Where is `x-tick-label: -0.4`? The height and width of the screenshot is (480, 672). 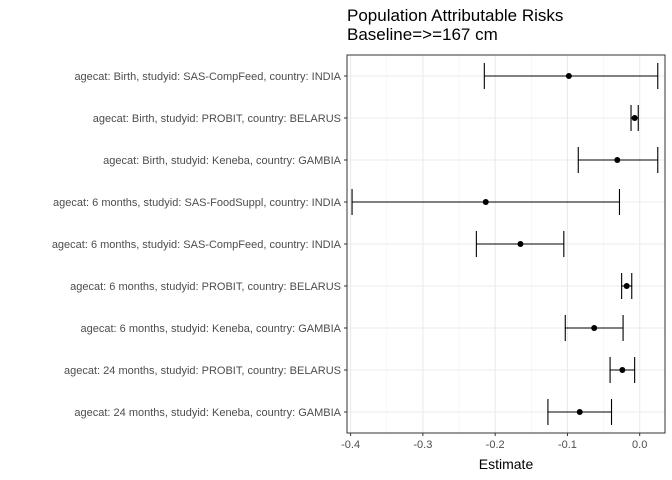
x-tick-label: -0.4 is located at coordinates (350, 445).